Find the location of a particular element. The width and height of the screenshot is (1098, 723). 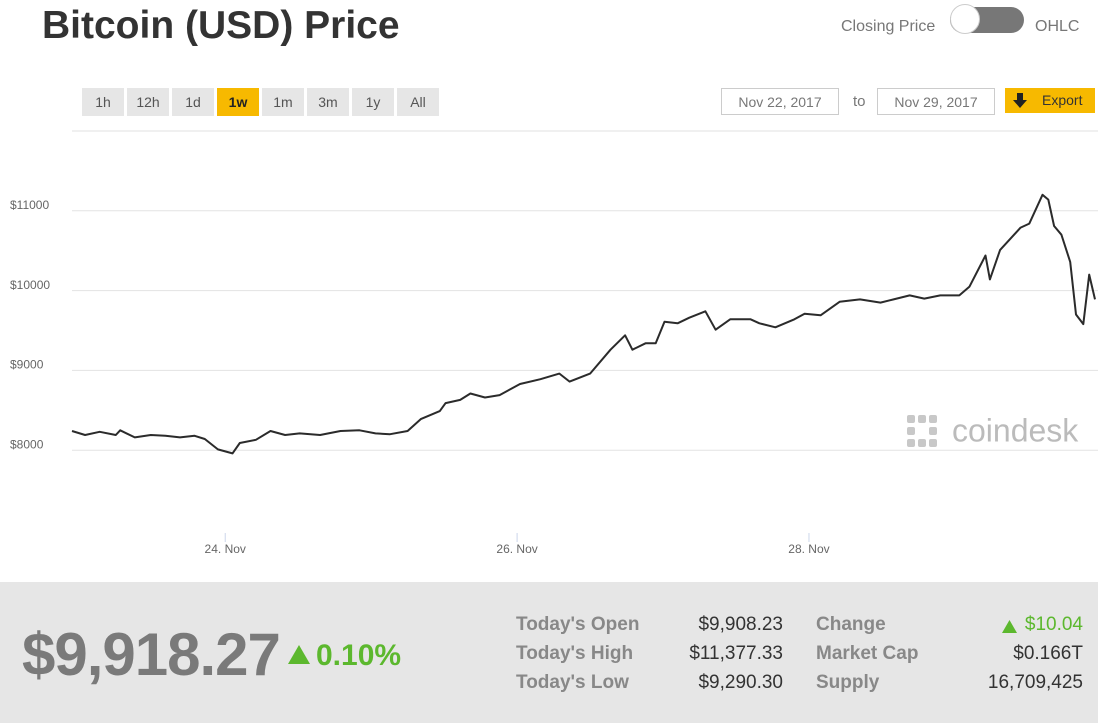

title: Bitcoin (USD) Price is located at coordinates (221, 25).